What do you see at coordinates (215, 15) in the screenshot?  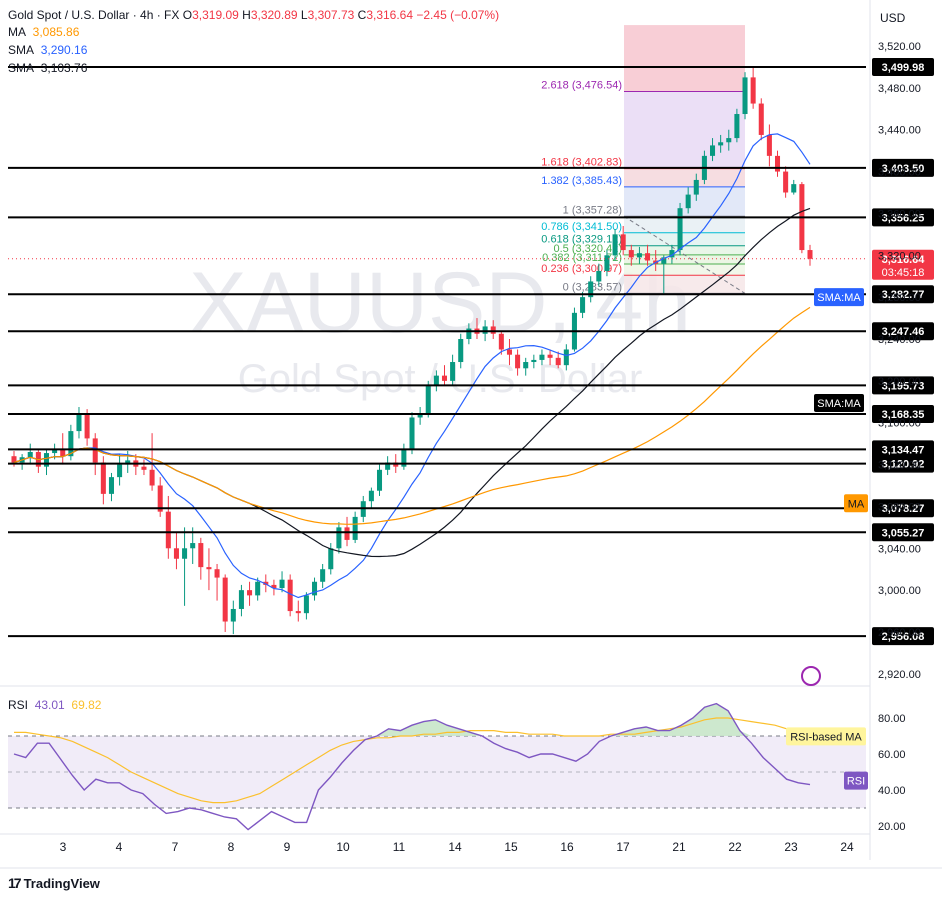 I see `open-value: 3,319.09` at bounding box center [215, 15].